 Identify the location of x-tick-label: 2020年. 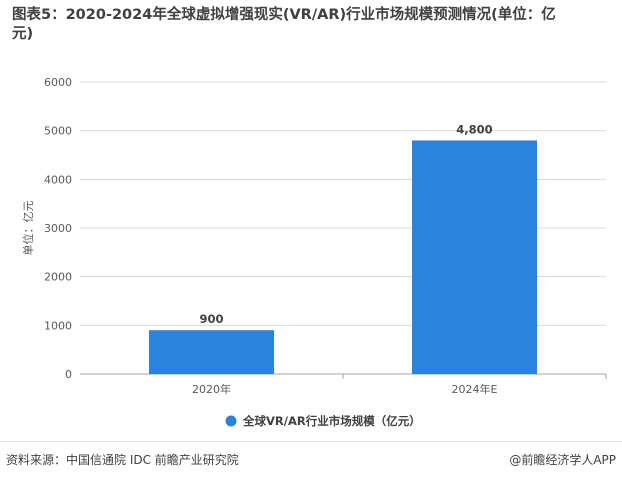
(211, 389).